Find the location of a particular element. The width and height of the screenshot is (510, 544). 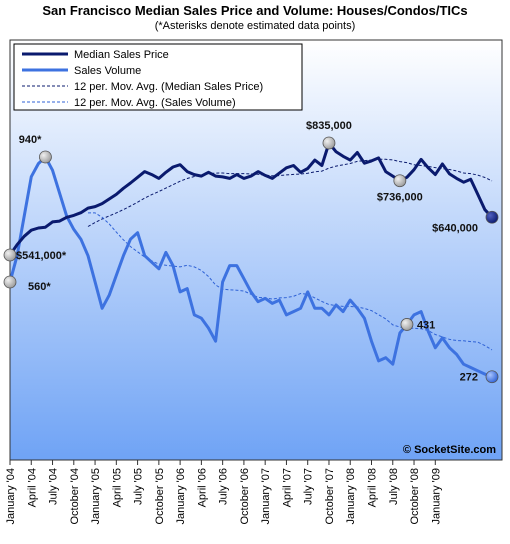

x-tick-label-16: January '08 is located at coordinates (351, 496).